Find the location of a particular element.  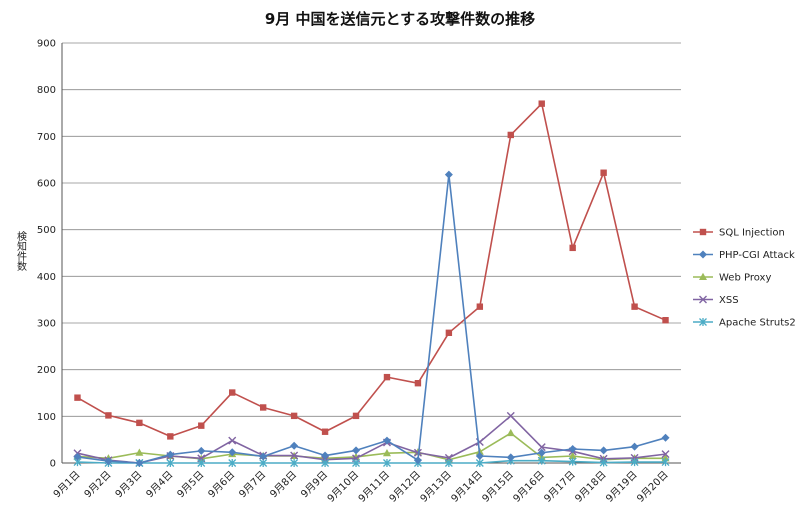

series-xss is located at coordinates (371, 439).